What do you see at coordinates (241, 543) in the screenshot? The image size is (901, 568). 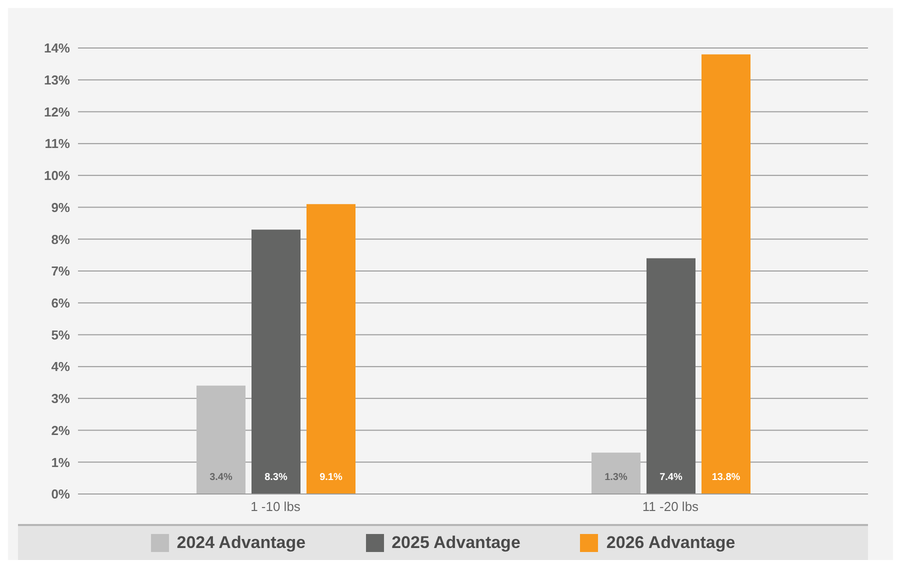 I see `legend-label: 2024 Advantage` at bounding box center [241, 543].